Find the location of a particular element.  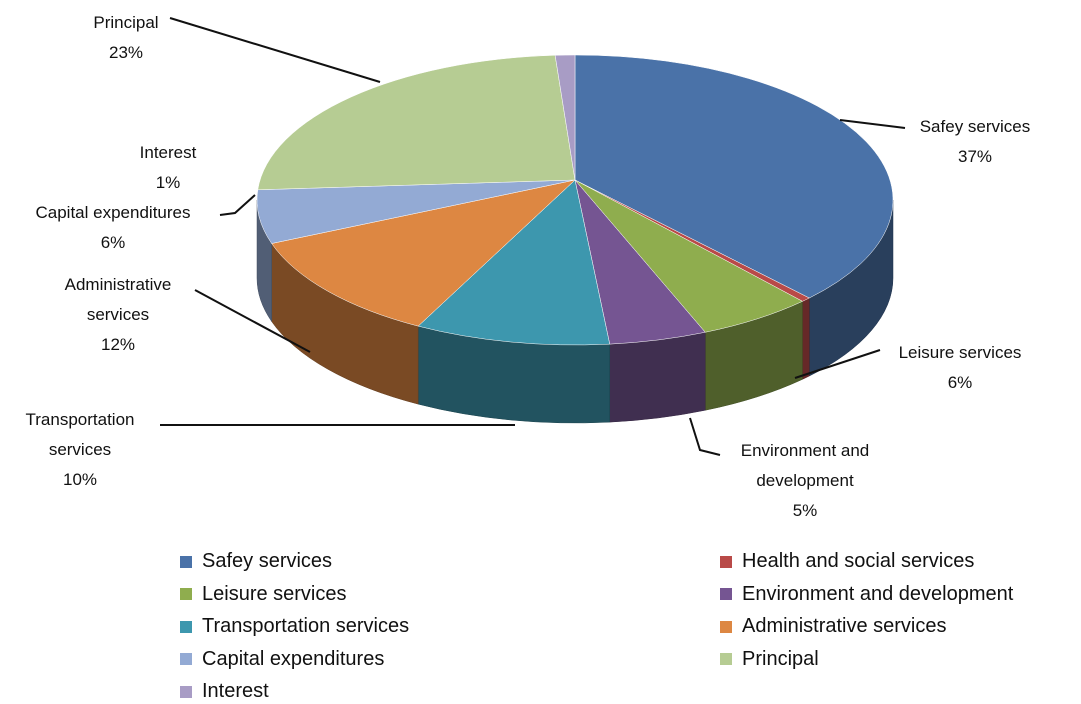

legend-item: Health and social services is located at coordinates (847, 561).